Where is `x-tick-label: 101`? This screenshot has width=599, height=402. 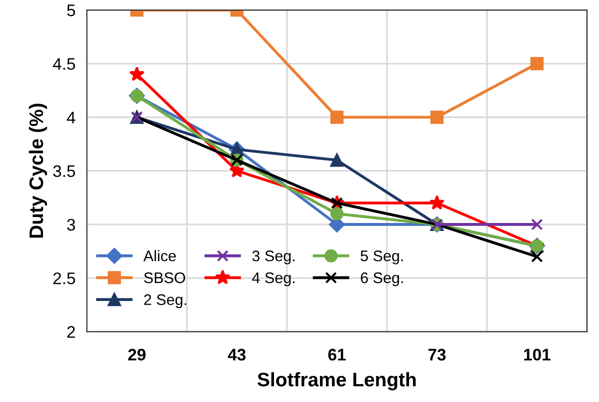
x-tick-label: 101 is located at coordinates (537, 354).